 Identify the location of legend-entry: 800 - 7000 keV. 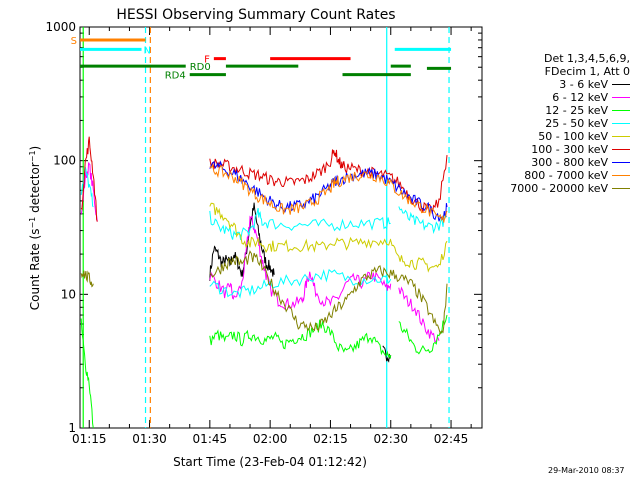
(558, 175).